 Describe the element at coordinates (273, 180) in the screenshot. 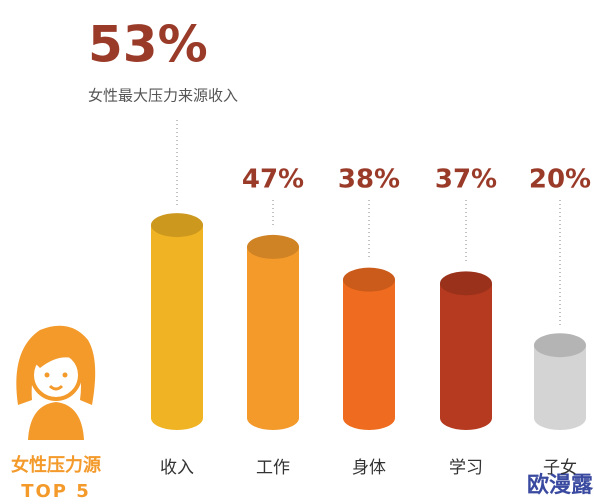

I see `value-label: 47%` at that location.